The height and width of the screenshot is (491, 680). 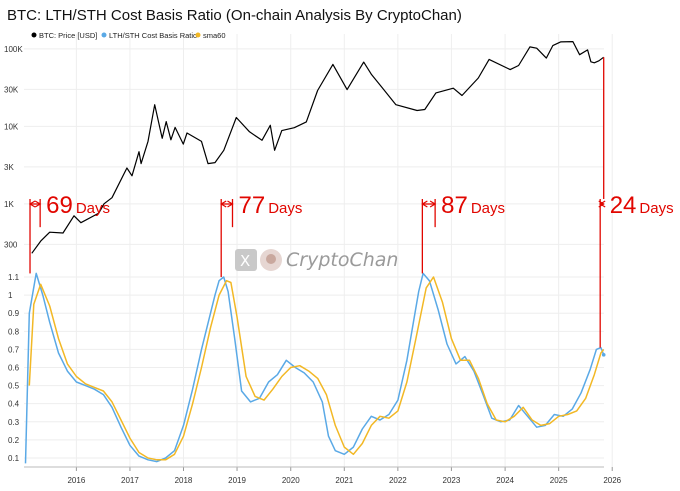 I want to click on watermark-text: CryptoChan, so click(x=342, y=260).